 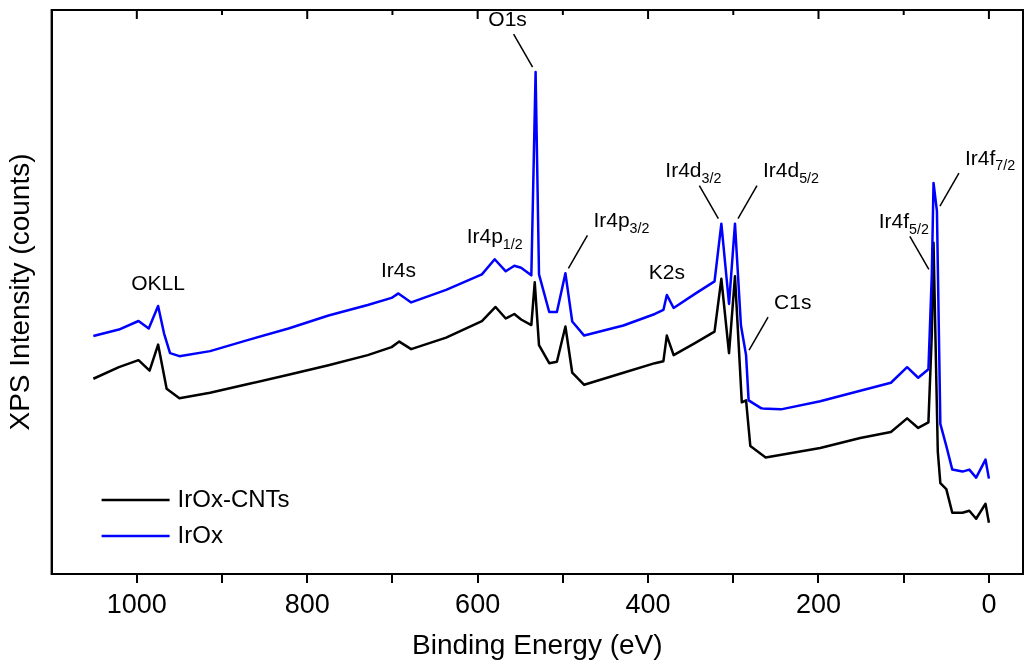 I want to click on annotation: C1s, so click(x=793, y=301).